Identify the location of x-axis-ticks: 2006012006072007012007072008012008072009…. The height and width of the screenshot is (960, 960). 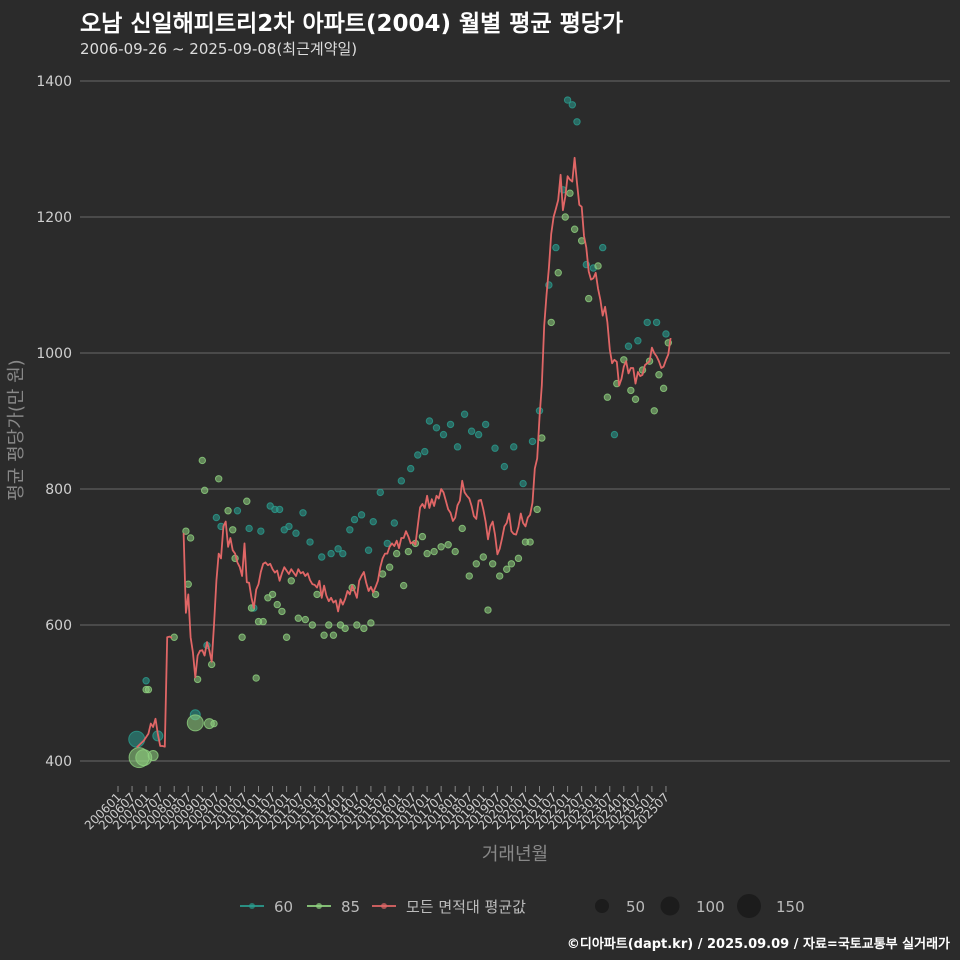
(377, 809).